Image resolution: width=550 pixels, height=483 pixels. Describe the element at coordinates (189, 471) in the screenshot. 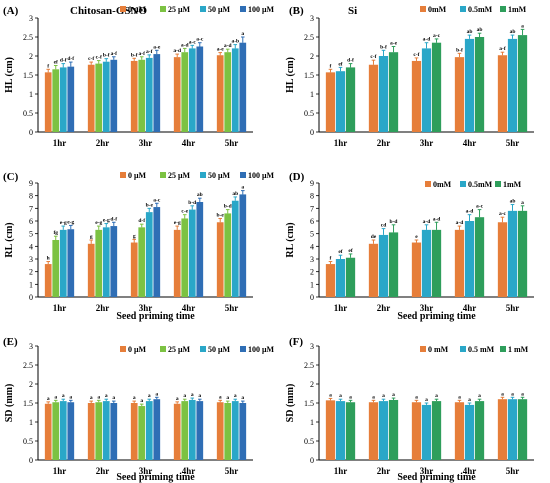

I see `x-tick-label: 4hr` at that location.